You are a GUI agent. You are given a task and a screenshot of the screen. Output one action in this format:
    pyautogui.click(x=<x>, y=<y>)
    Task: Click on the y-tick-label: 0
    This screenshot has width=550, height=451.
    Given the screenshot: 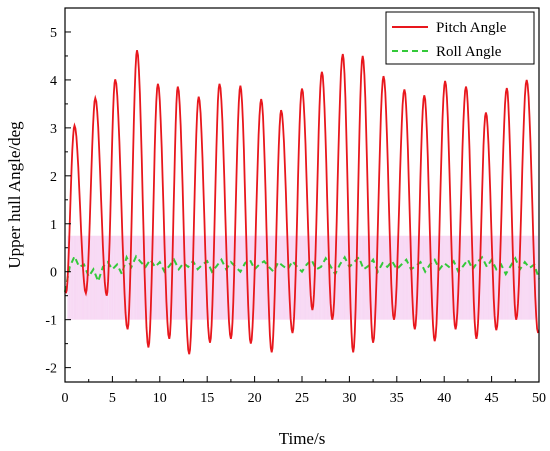 What is the action you would take?
    pyautogui.click(x=53, y=273)
    